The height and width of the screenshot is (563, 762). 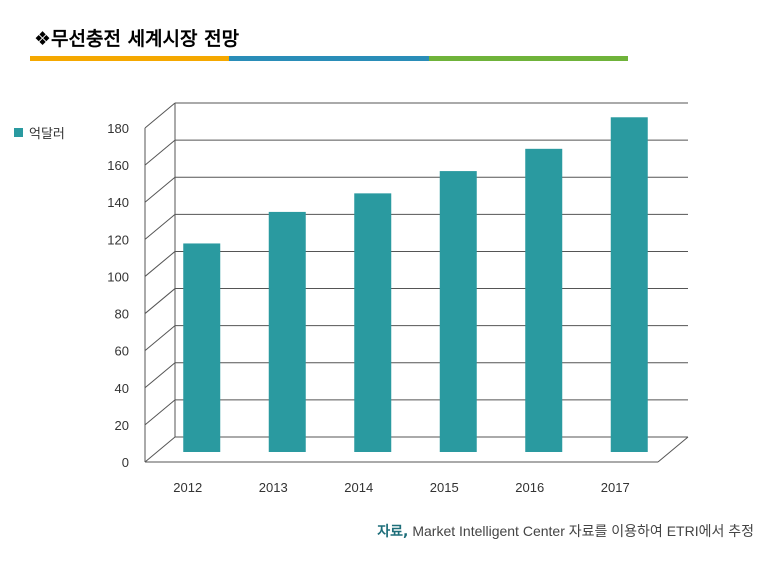 I want to click on x-tick-label: 2014, so click(x=358, y=487).